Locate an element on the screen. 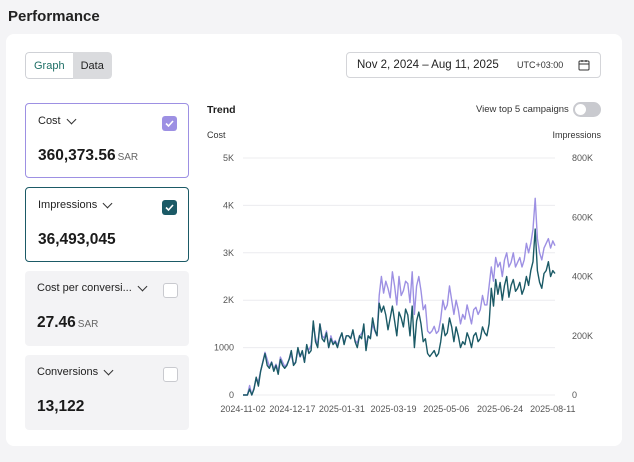 This screenshot has height=462, width=634. metric-value: 360,373.56 SAR is located at coordinates (88, 155).